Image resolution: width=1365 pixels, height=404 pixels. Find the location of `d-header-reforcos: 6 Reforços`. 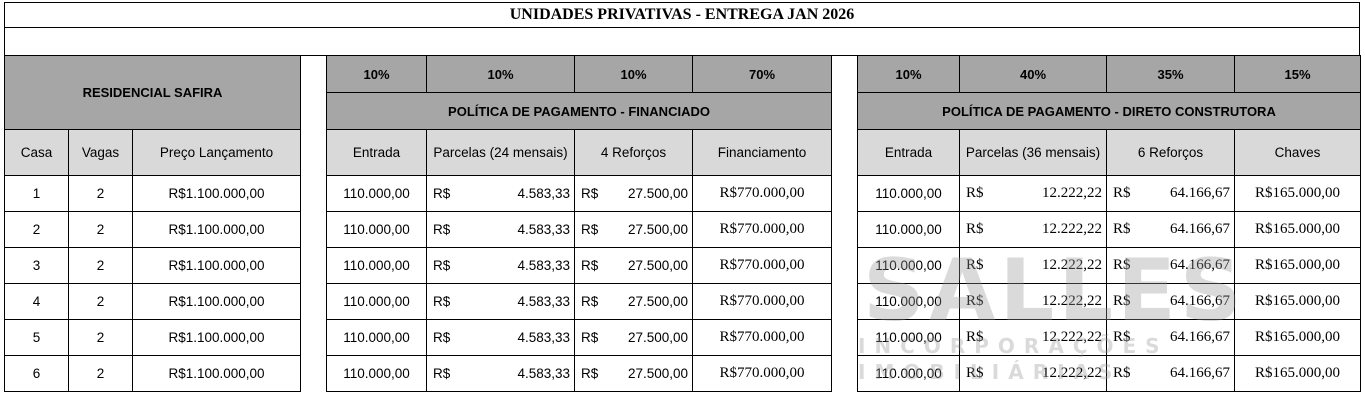

d-header-reforcos: 6 Reforços is located at coordinates (1170, 152).